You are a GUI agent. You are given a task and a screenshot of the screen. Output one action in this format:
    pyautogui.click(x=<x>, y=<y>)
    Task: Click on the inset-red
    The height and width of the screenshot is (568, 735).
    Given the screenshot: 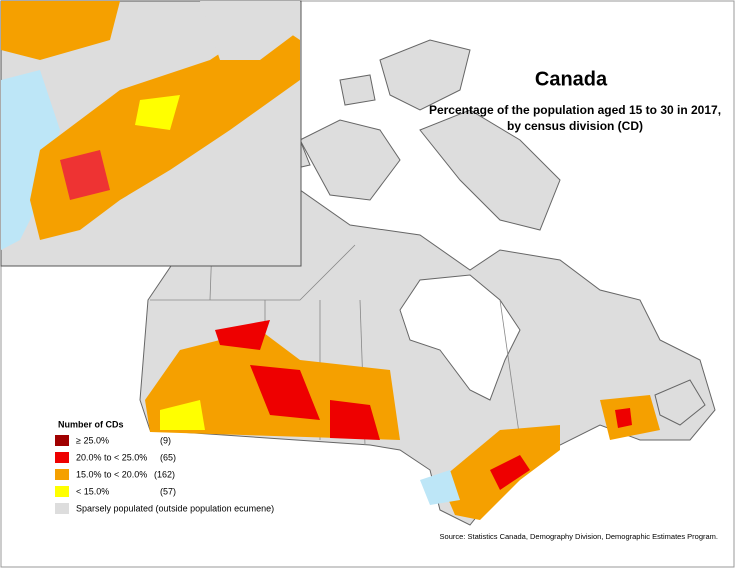 What is the action you would take?
    pyautogui.click(x=85, y=175)
    